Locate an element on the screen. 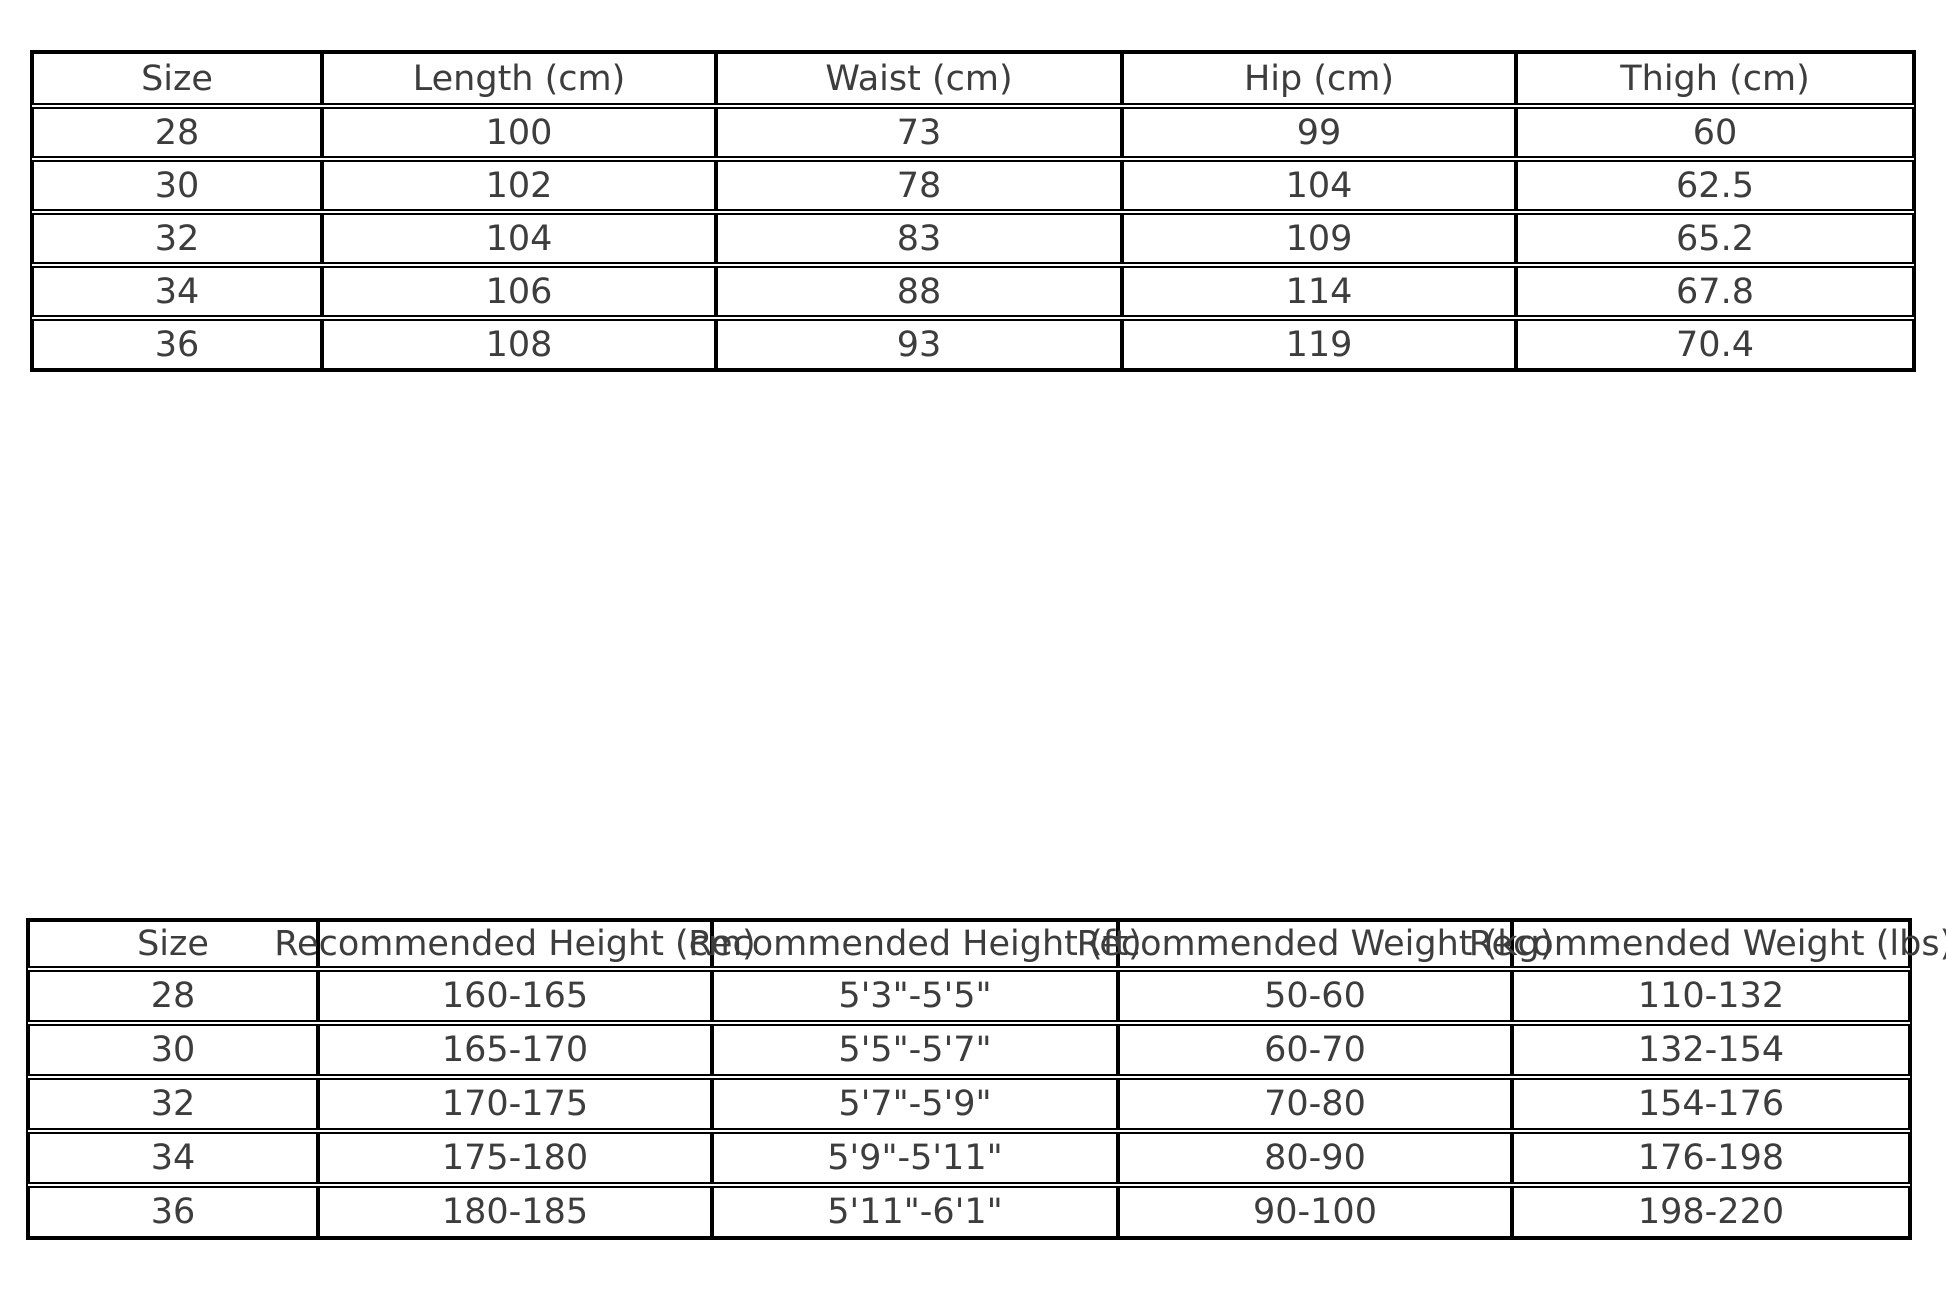 This screenshot has width=1946, height=1291. data-cell: 80-90 is located at coordinates (1315, 1158).